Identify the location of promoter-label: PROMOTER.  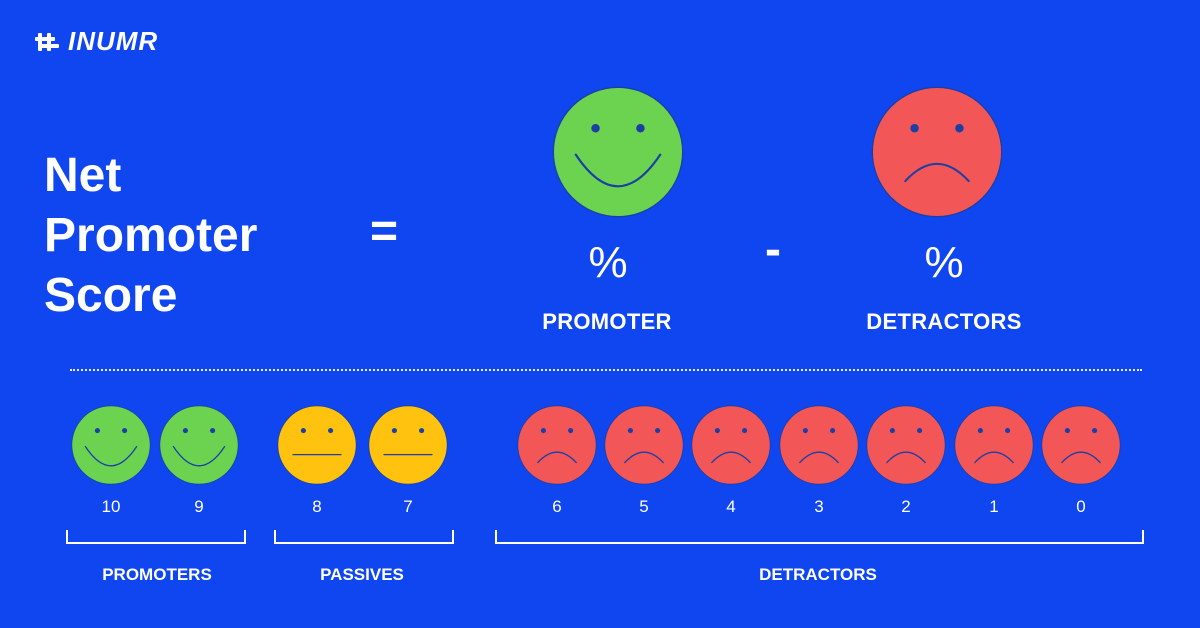
(607, 321).